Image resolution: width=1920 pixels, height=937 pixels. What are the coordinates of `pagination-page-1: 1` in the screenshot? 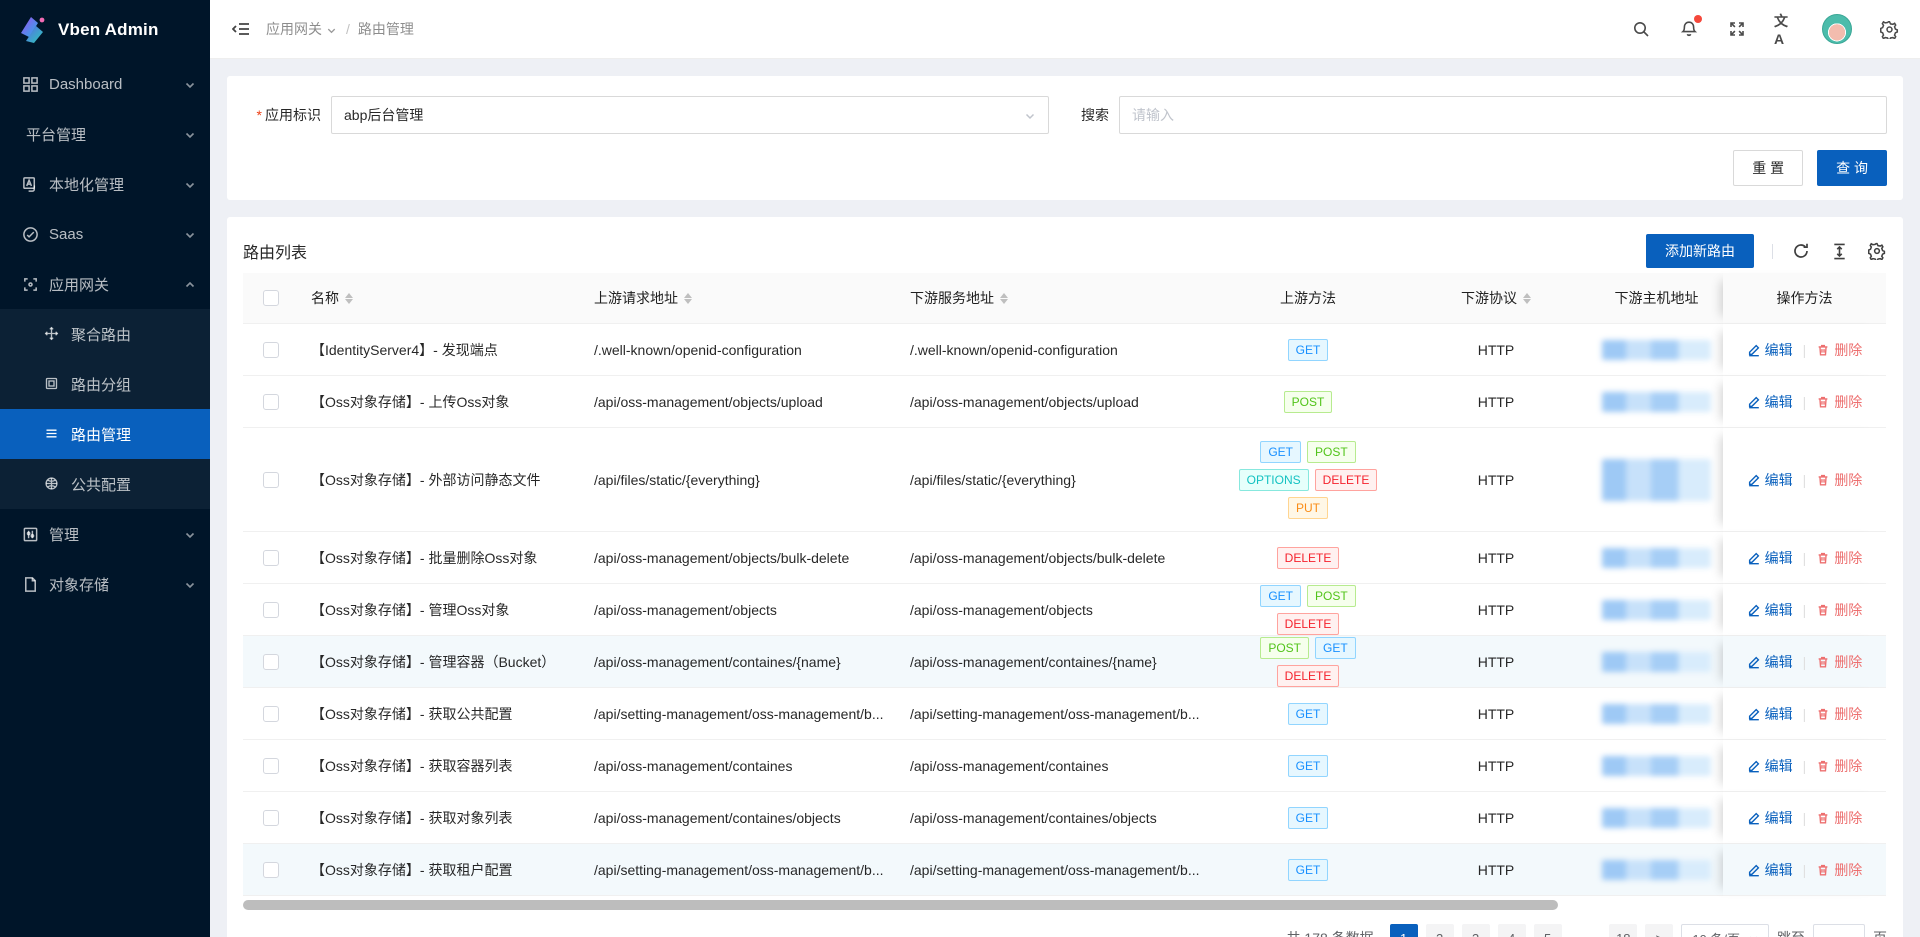 It's located at (1403, 930).